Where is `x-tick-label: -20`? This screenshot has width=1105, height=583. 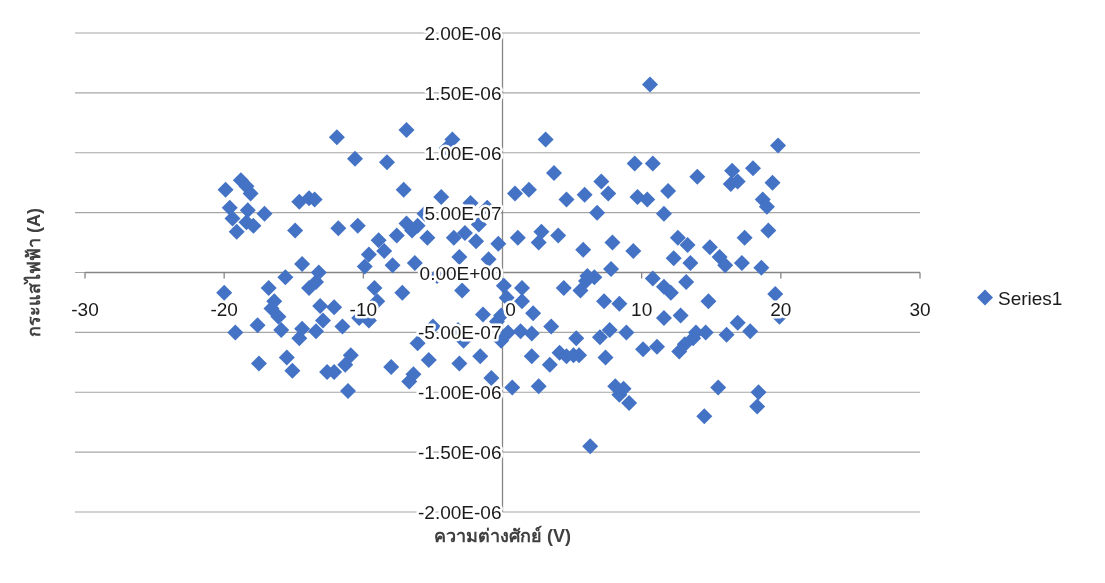
x-tick-label: -20 is located at coordinates (224, 309).